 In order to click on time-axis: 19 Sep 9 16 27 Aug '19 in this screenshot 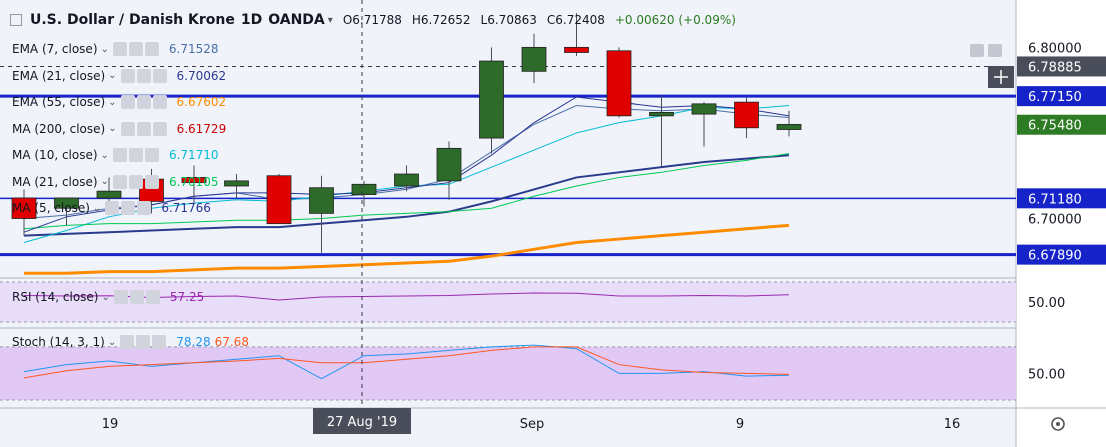, I will do `click(531, 421)`.